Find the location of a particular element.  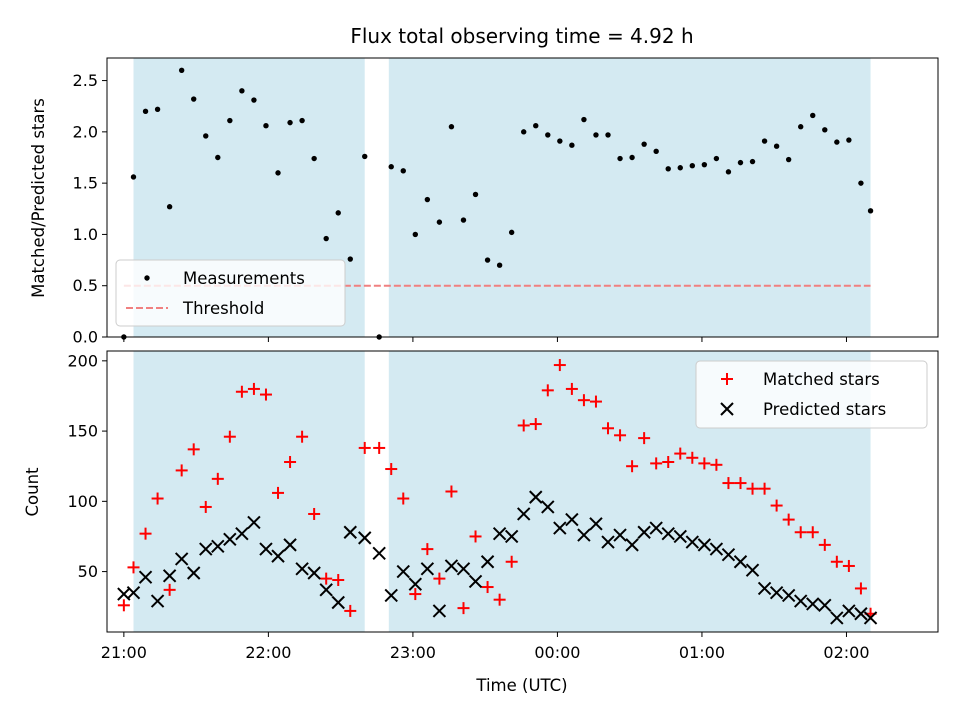

bottom-x-axis-label: Time (UTC) is located at coordinates (521, 685).